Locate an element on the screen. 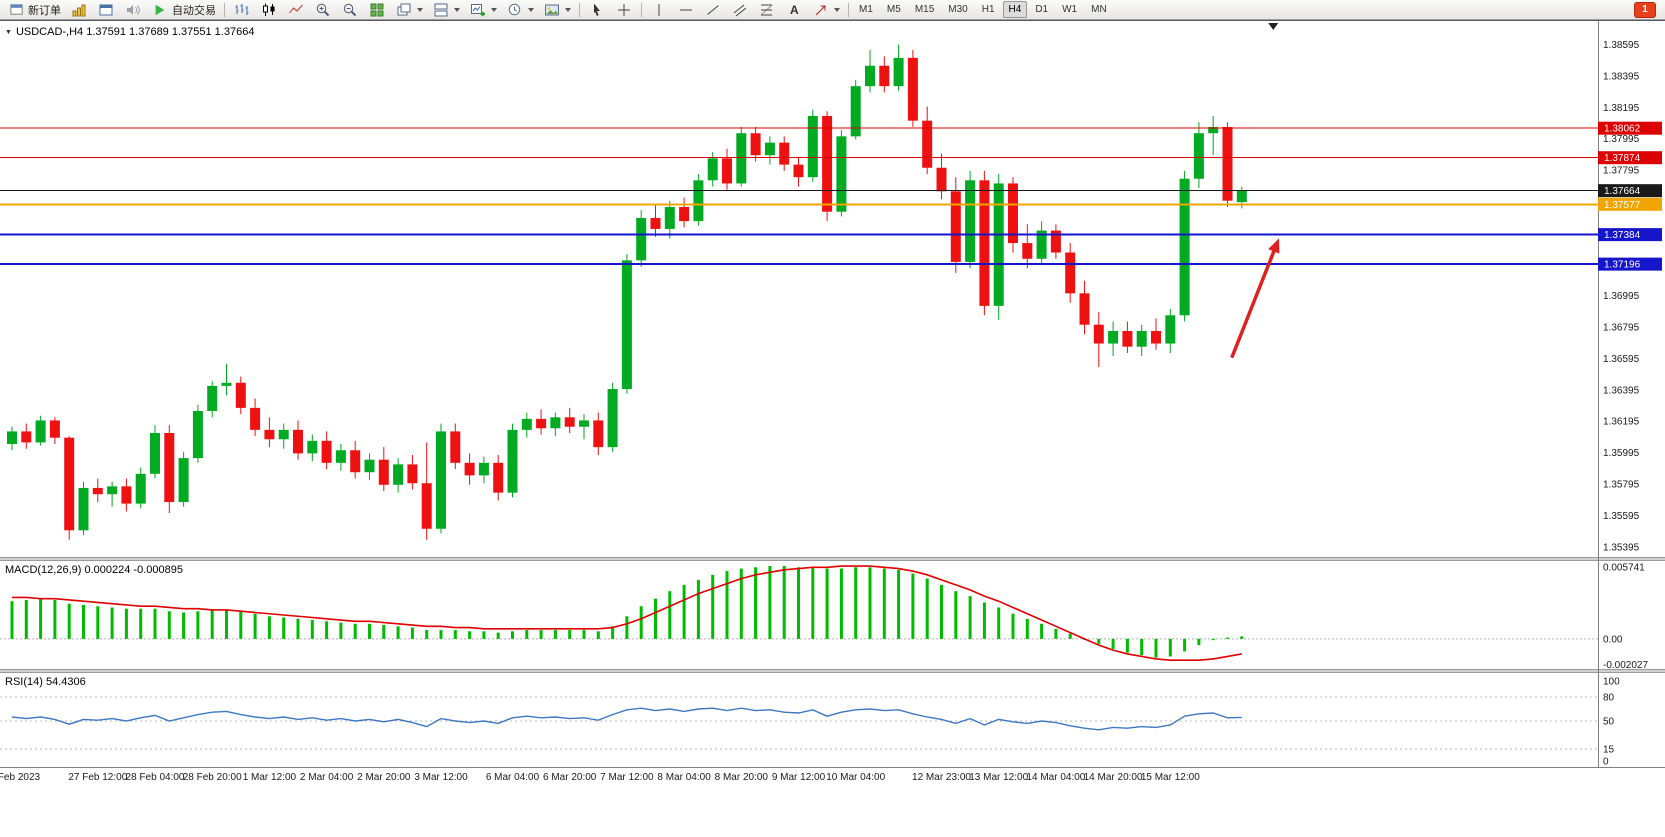  tile-windows-icon is located at coordinates (377, 9).